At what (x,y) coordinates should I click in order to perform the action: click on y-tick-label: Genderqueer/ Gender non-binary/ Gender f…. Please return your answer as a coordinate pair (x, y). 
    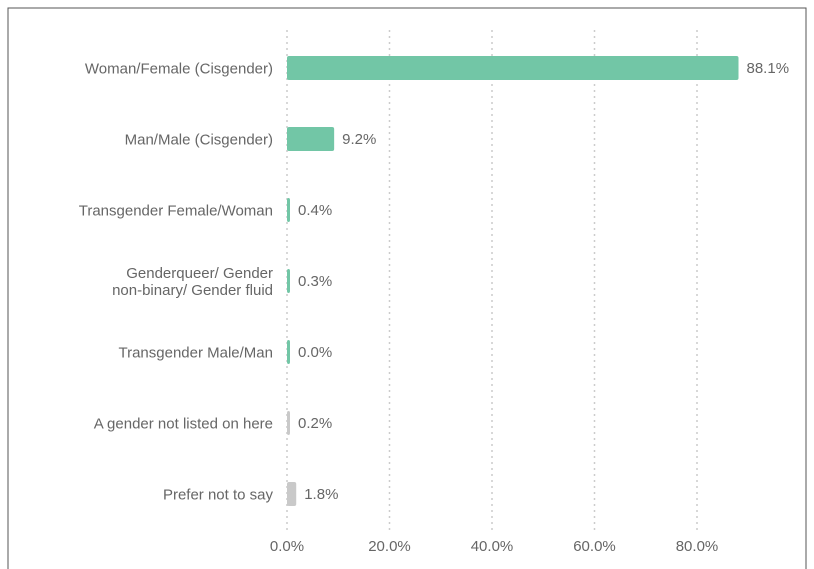
    Looking at the image, I should click on (192, 282).